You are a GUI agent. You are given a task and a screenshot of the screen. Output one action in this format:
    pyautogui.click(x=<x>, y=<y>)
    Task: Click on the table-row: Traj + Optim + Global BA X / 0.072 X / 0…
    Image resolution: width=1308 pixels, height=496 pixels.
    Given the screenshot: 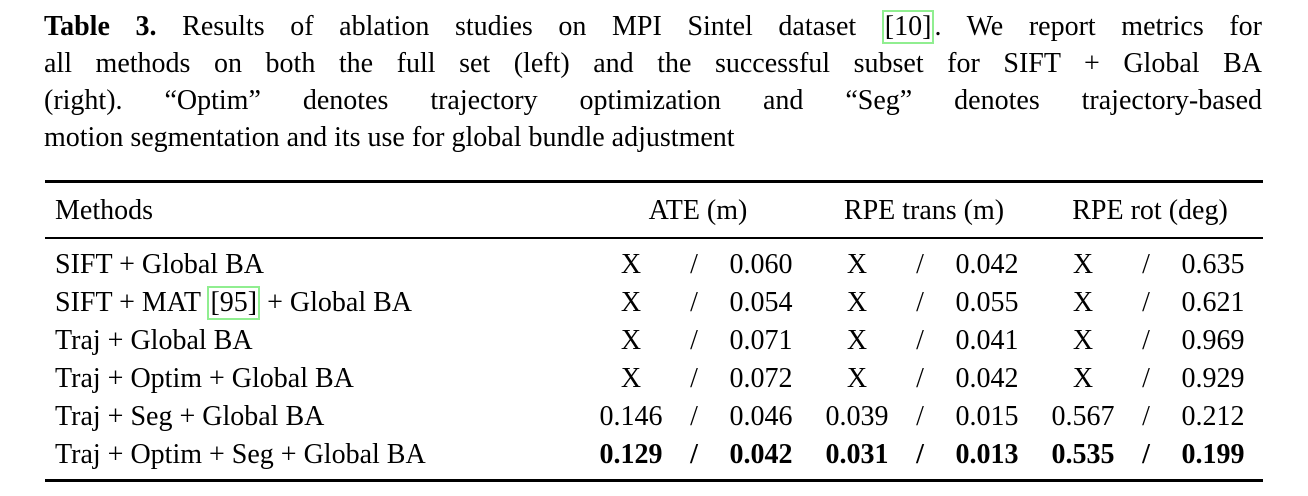 What is the action you would take?
    pyautogui.click(x=654, y=379)
    